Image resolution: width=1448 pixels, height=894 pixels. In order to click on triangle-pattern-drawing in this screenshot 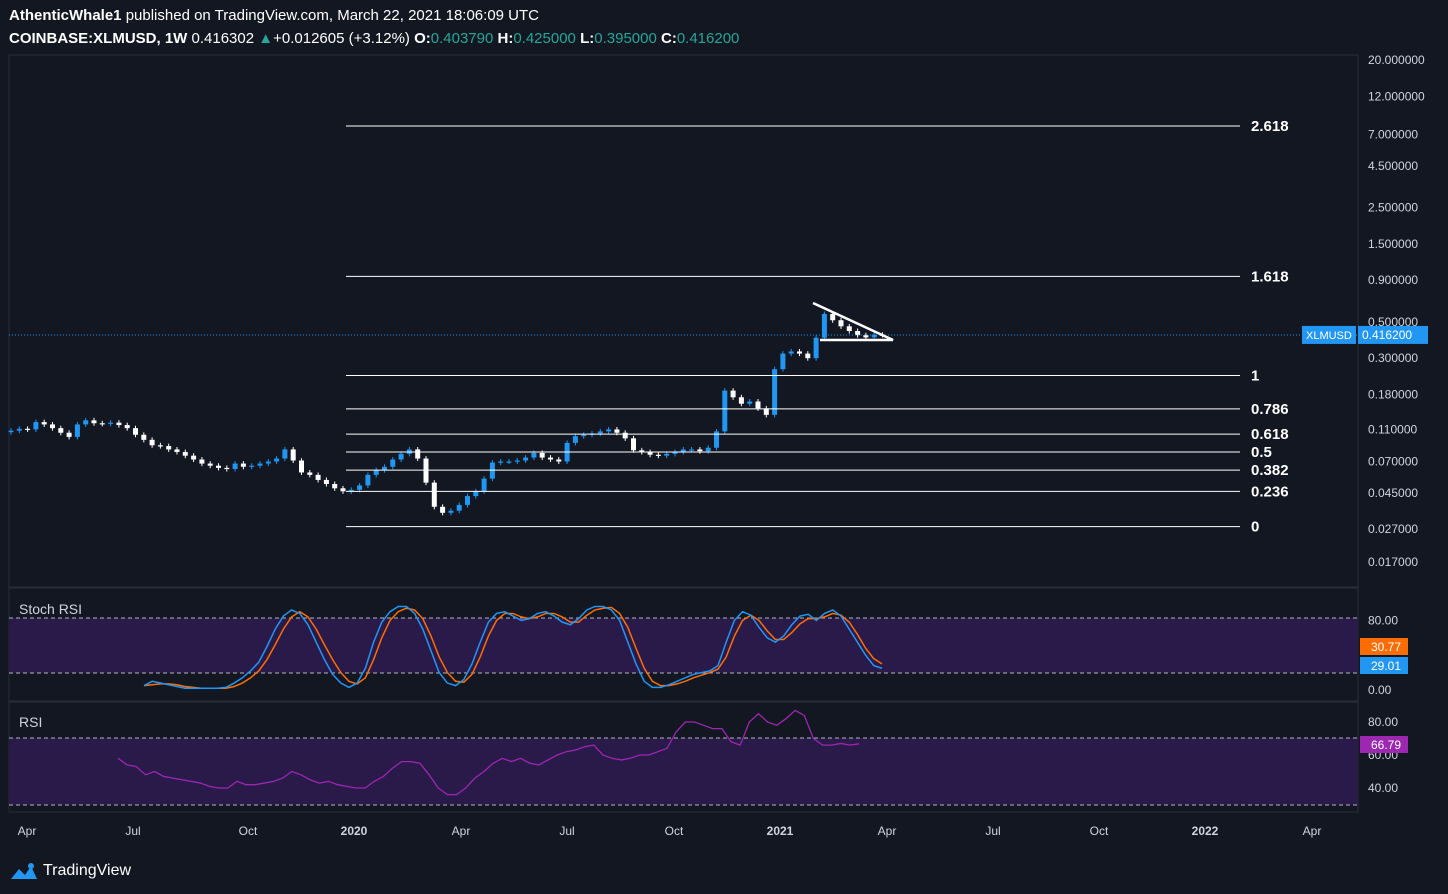, I will do `click(853, 321)`.